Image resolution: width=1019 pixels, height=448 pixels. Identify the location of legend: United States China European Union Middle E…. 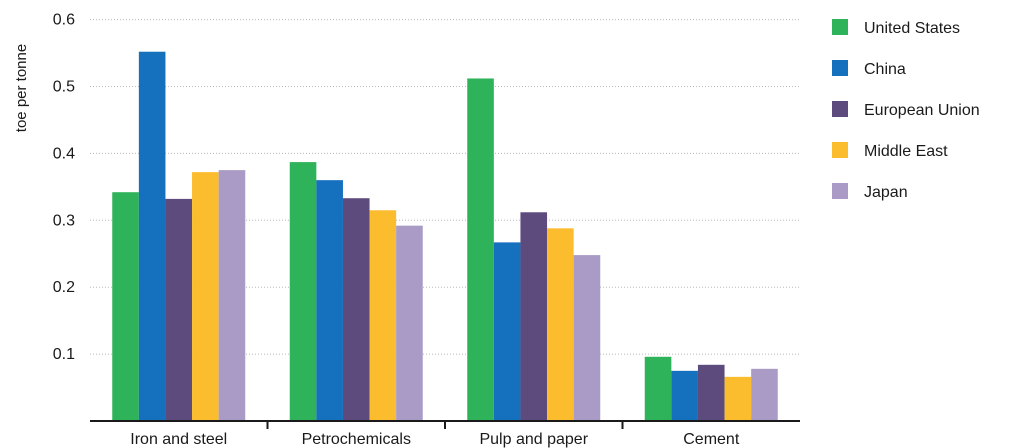
(906, 110).